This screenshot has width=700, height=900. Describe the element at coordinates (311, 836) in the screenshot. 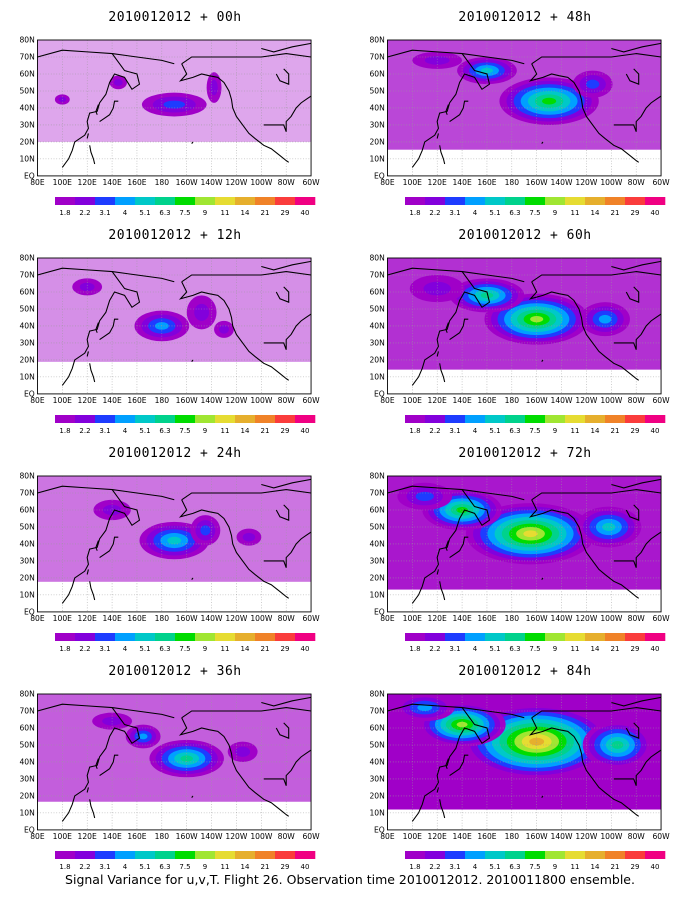

I see `lon-tick-label: 60W` at that location.